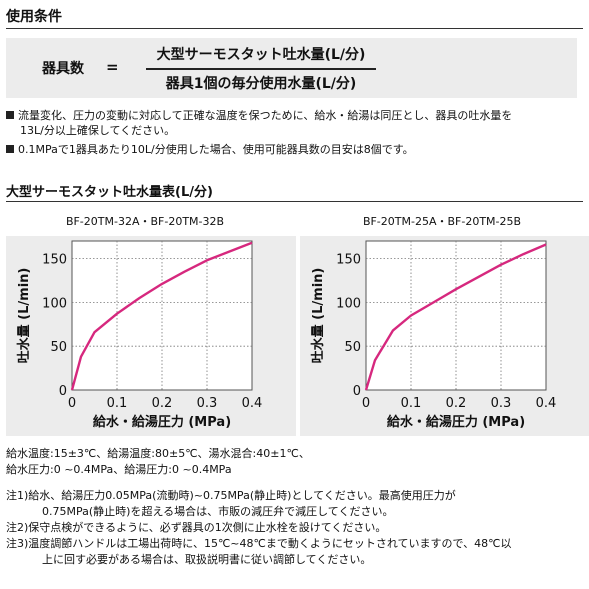  Describe the element at coordinates (261, 69) in the screenshot. I see `formula-fraction-bar` at that location.